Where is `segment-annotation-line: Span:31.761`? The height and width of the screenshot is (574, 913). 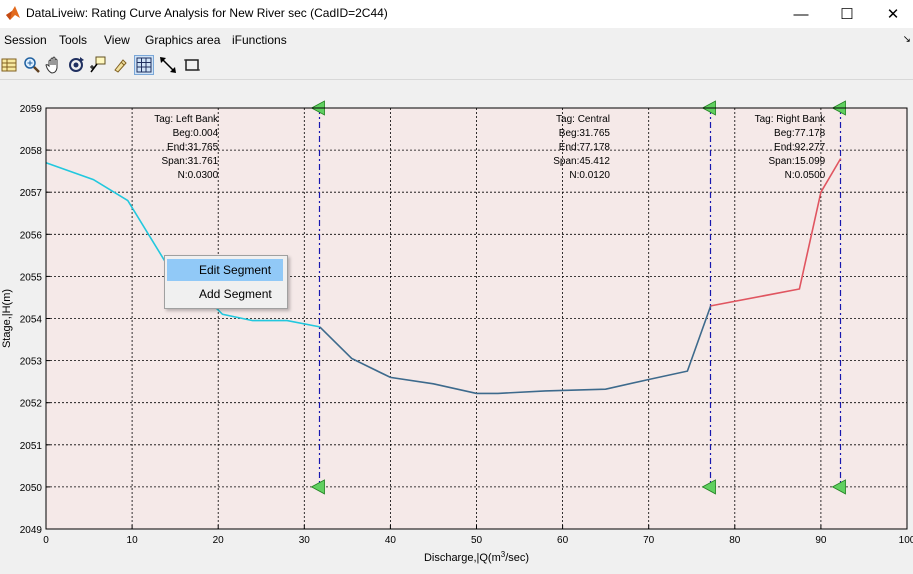
segment-annotation-line: Span:31.761 is located at coordinates (189, 161).